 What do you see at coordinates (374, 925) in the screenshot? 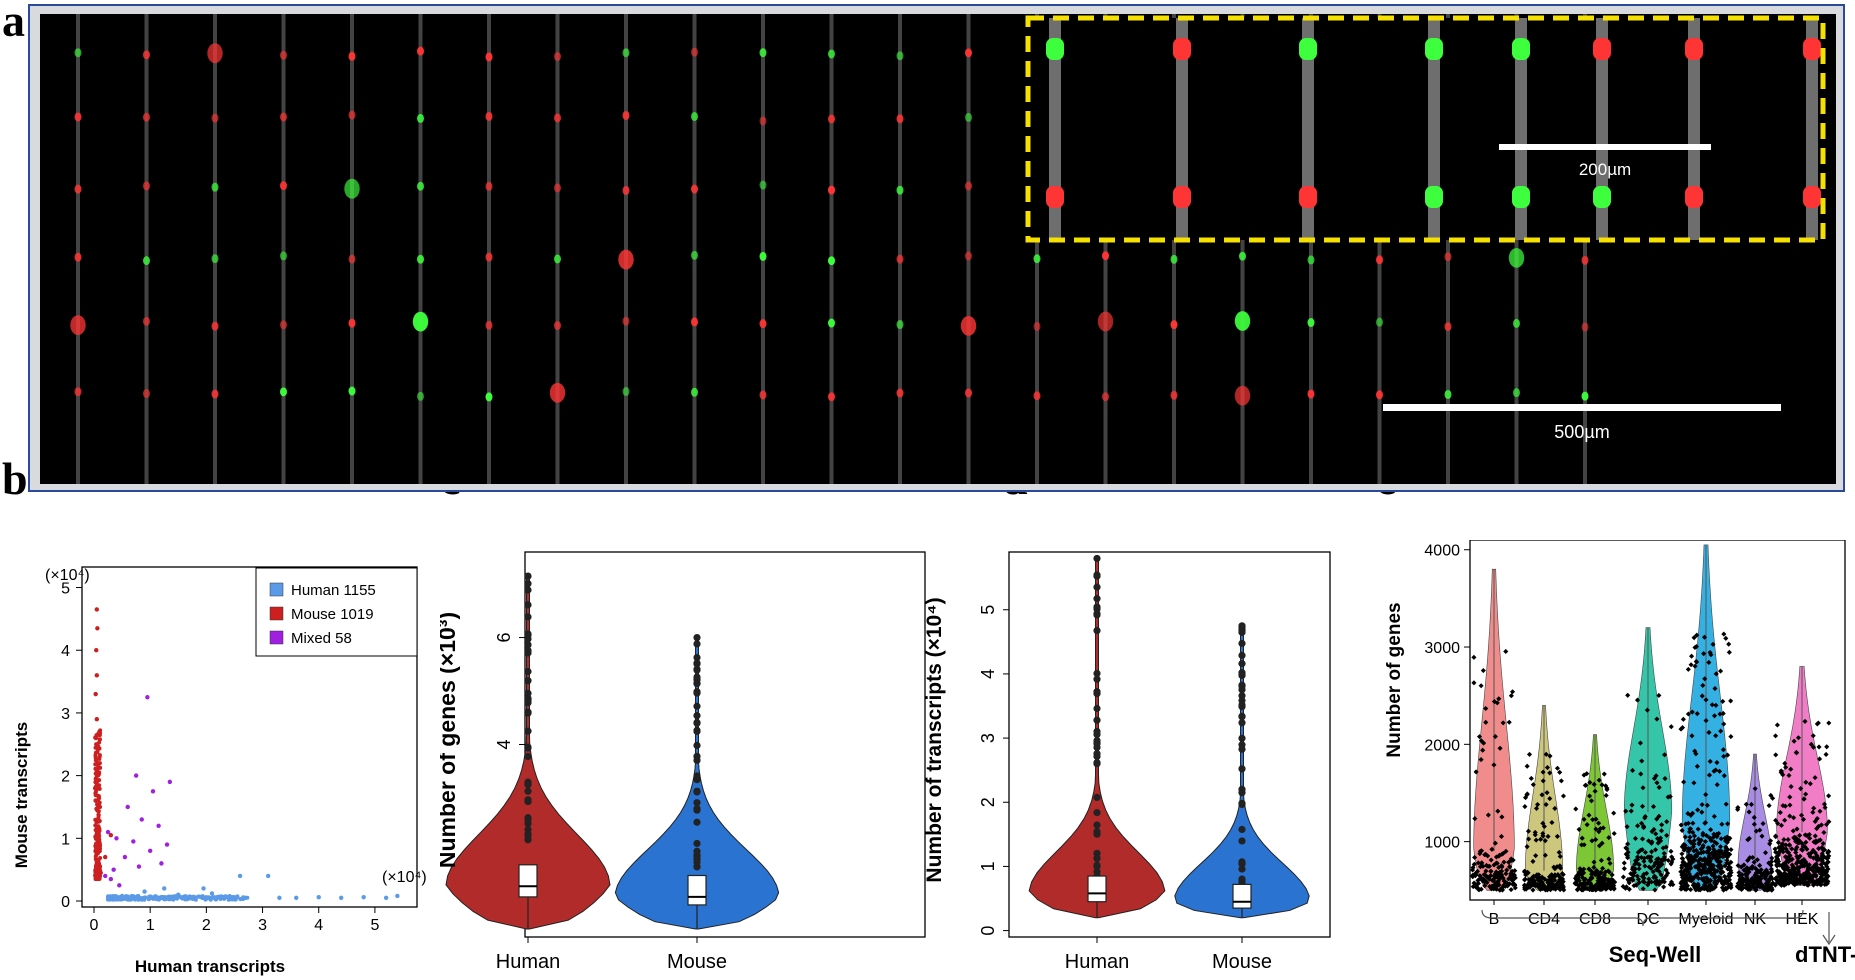
I see `x-tick-label: 5` at bounding box center [374, 925].